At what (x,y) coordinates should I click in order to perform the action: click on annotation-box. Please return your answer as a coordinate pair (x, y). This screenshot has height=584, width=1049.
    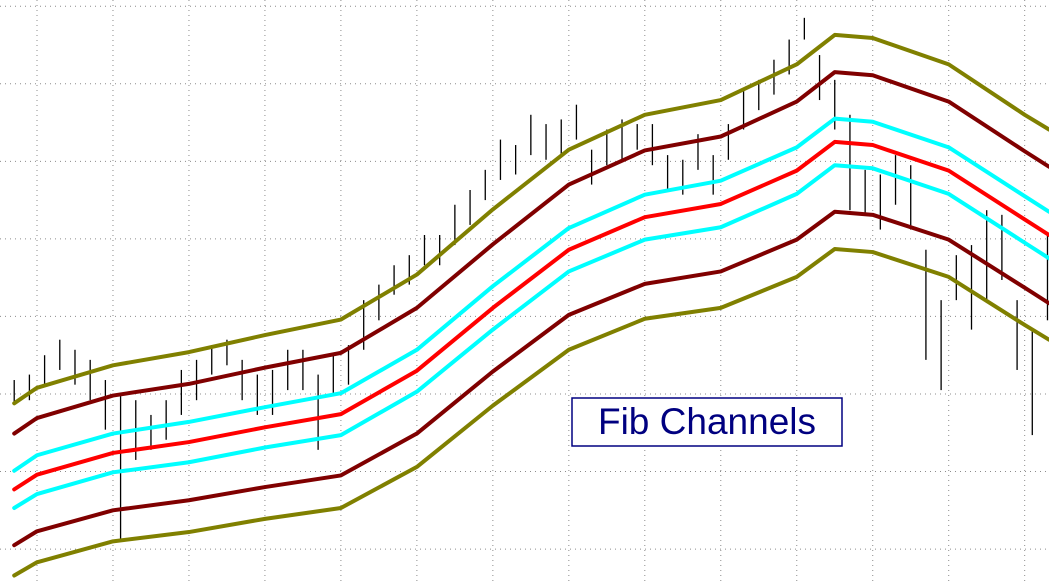
    Looking at the image, I should click on (707, 422).